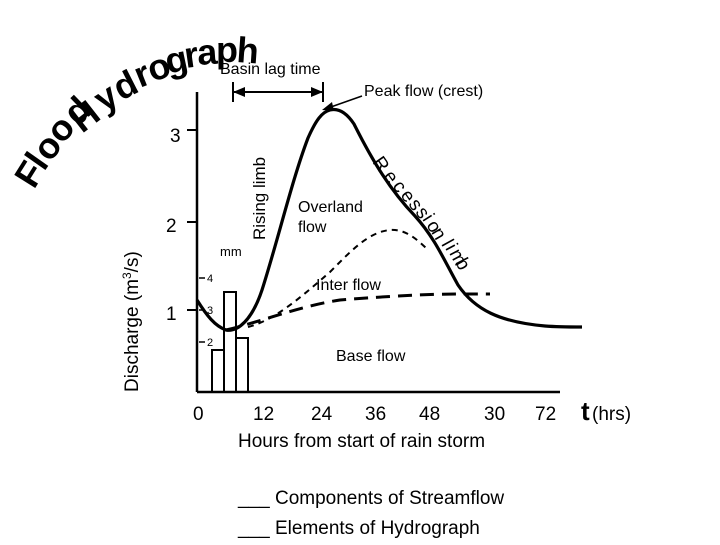 The width and height of the screenshot is (720, 545). I want to click on title-letter: r, so click(191, 54).